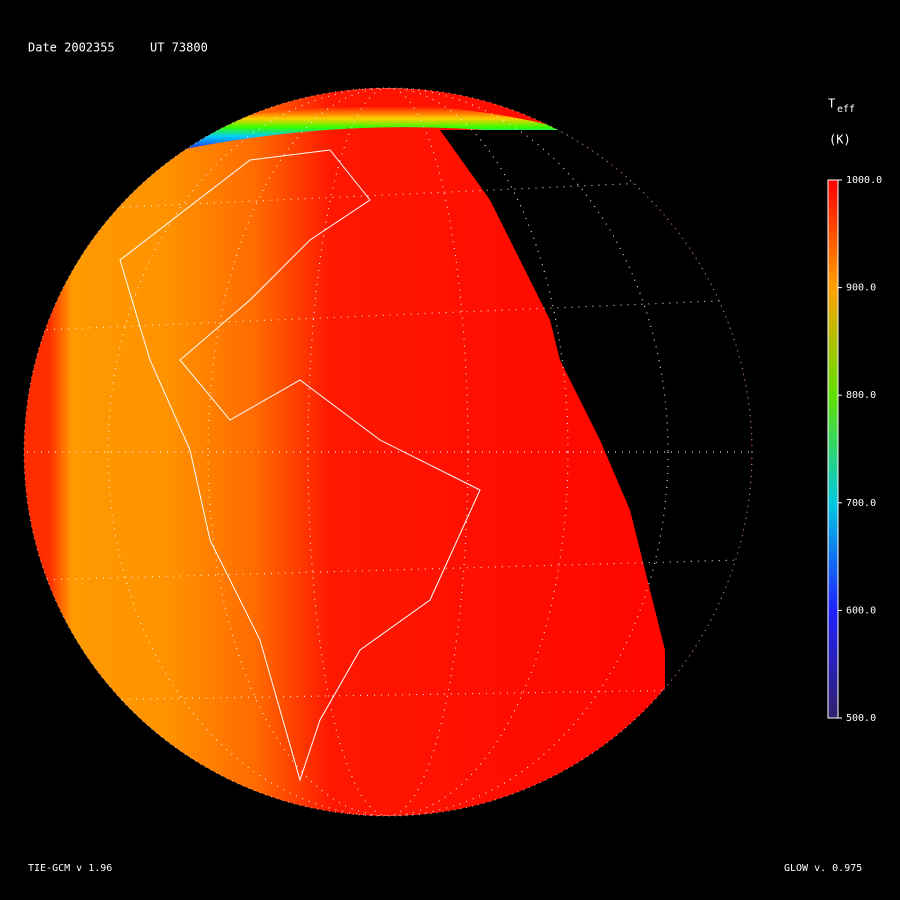  Describe the element at coordinates (861, 503) in the screenshot. I see `tick-label: 700.0` at that location.